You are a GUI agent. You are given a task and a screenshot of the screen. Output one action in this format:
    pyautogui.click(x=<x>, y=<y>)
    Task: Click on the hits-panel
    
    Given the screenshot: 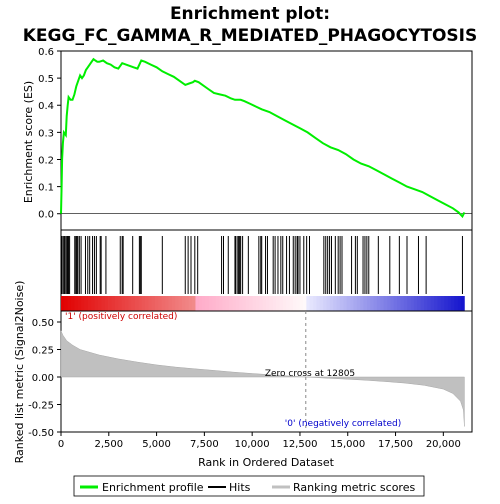 What is the action you would take?
    pyautogui.click(x=266, y=270)
    